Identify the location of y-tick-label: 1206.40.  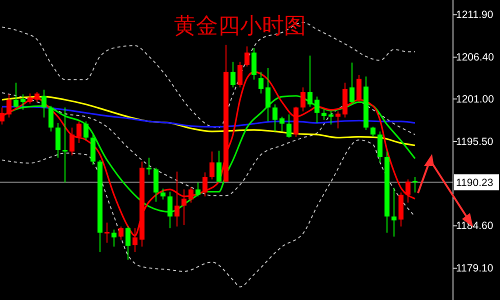
(475, 58).